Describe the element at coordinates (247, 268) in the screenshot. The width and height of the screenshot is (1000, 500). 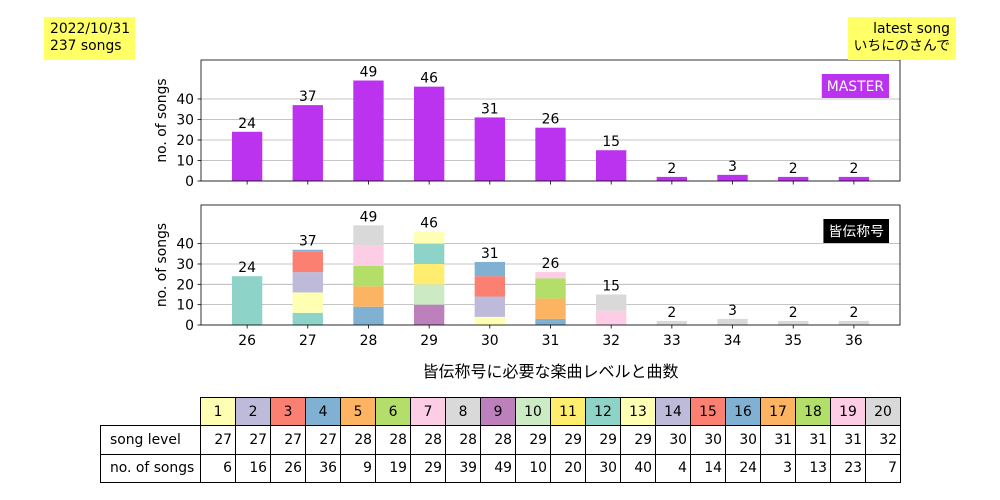
I see `value-label: 24` at that location.